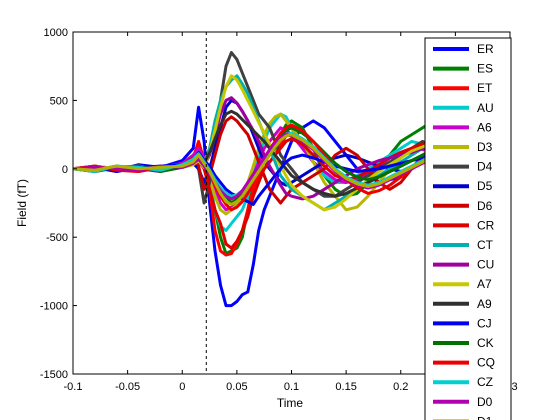  What do you see at coordinates (291, 387) in the screenshot?
I see `x-tick-label: 0.1` at bounding box center [291, 387].